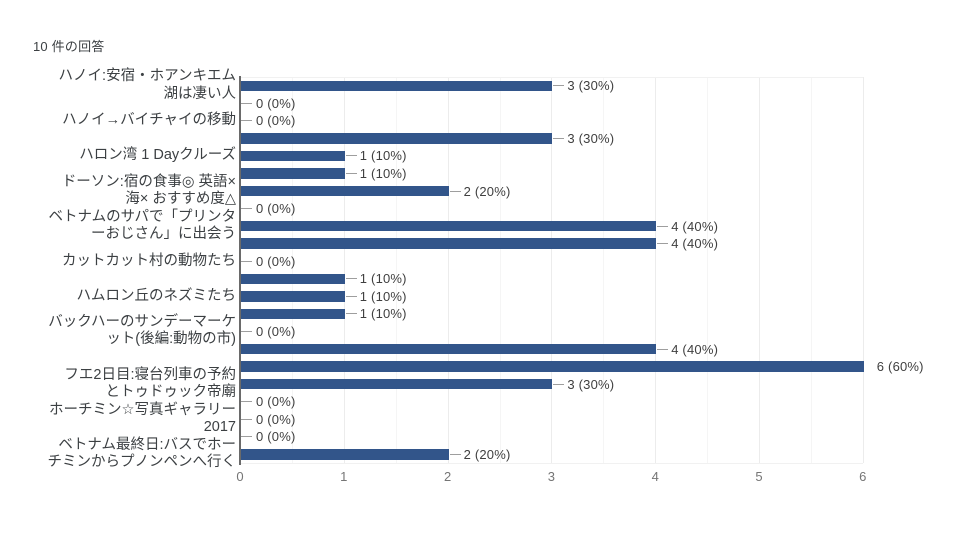 Image resolution: width=960 pixels, height=540 pixels. I want to click on x-axis-tick-label: 0, so click(240, 476).